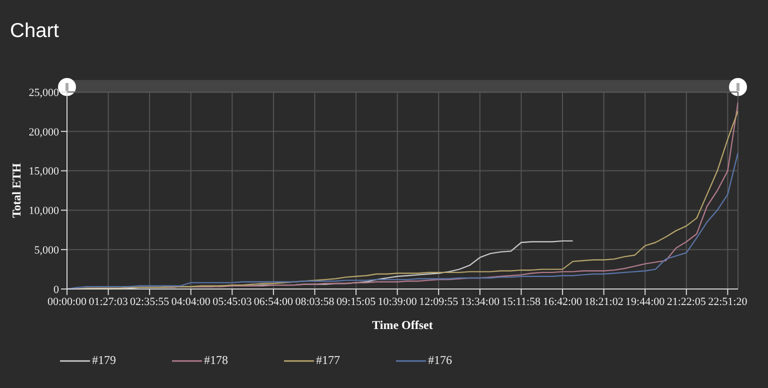 This screenshot has width=768, height=388. What do you see at coordinates (44, 132) in the screenshot?
I see `y-tick-label: 20,000` at bounding box center [44, 132].